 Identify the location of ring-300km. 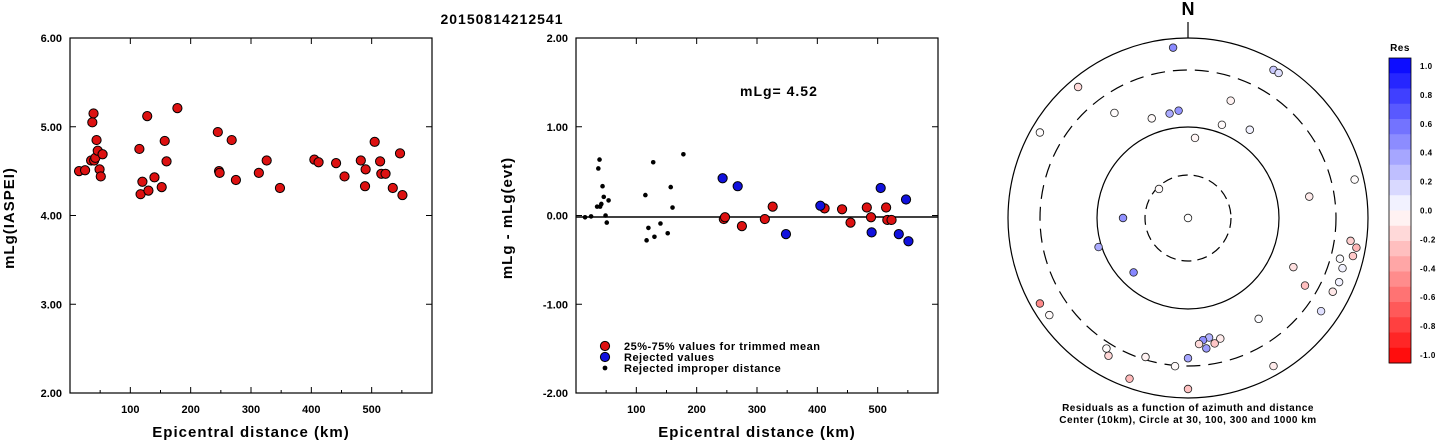
(1188, 218).